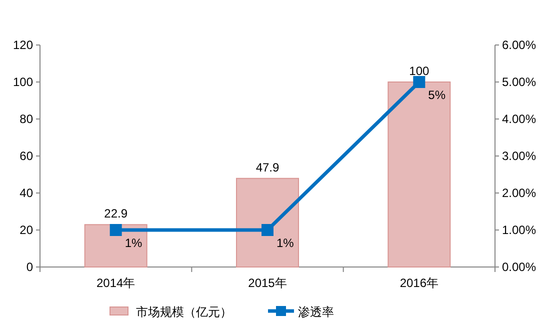  Describe the element at coordinates (184, 312) in the screenshot. I see `legend-label: 市场规模（亿元）` at that location.